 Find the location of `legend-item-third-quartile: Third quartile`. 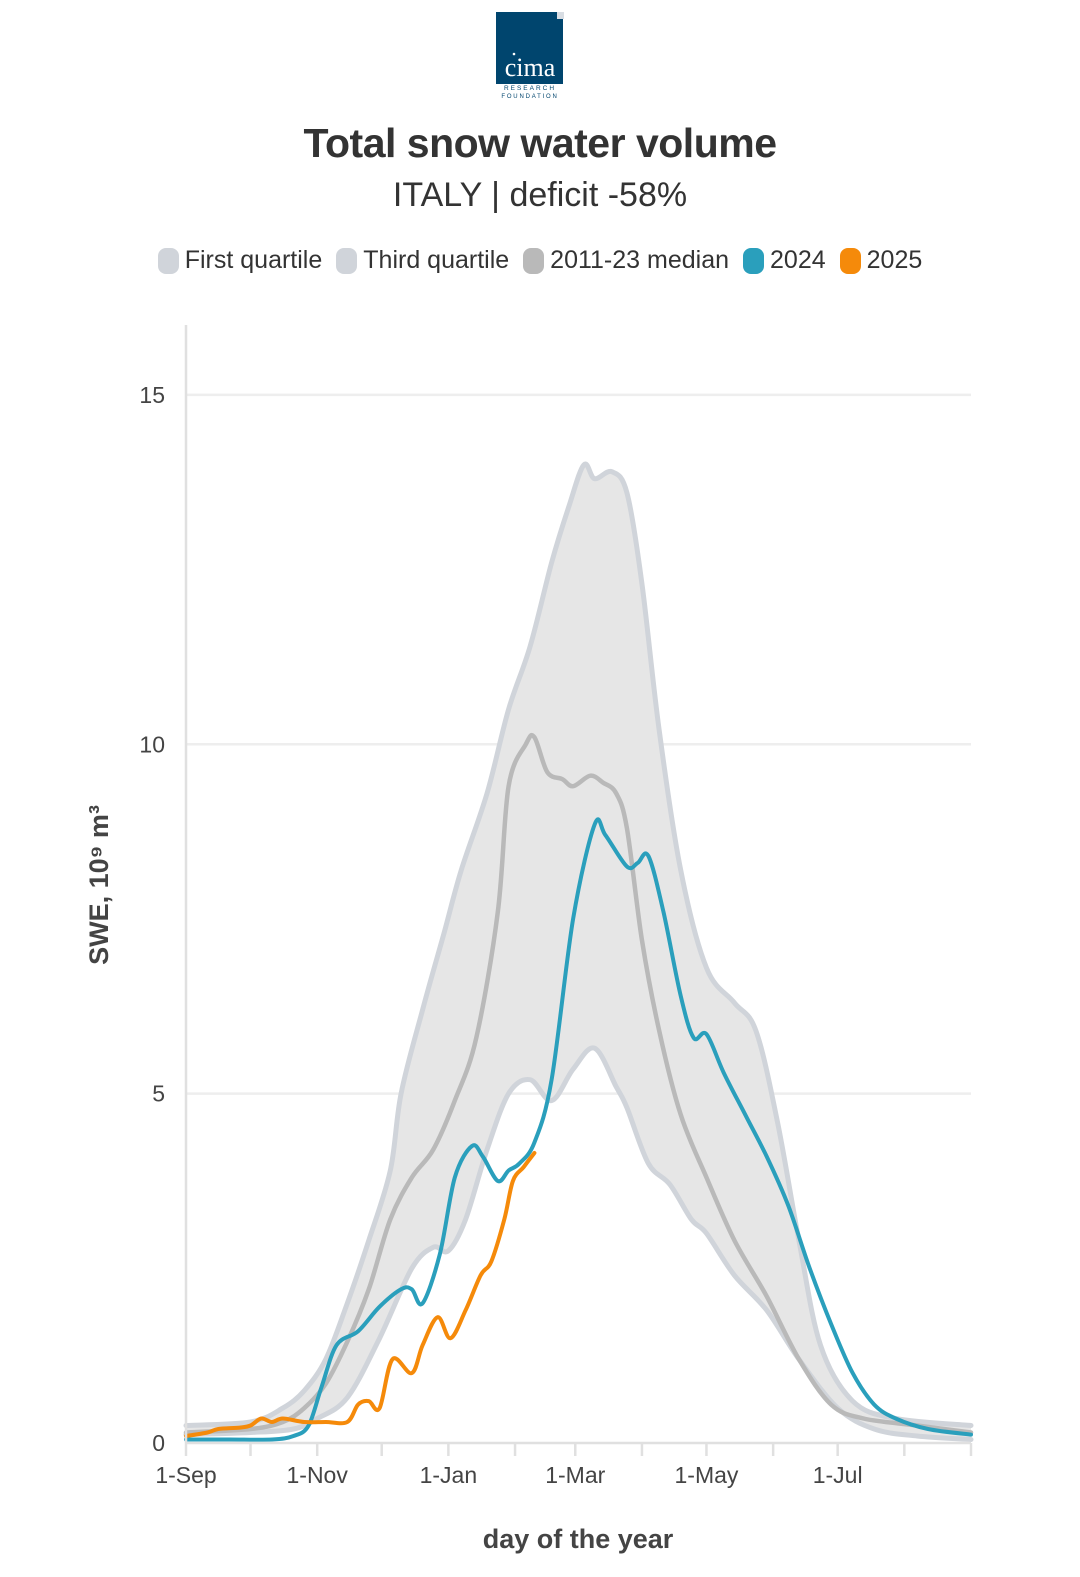

legend-item-third-quartile: Third quartile is located at coordinates (422, 260).